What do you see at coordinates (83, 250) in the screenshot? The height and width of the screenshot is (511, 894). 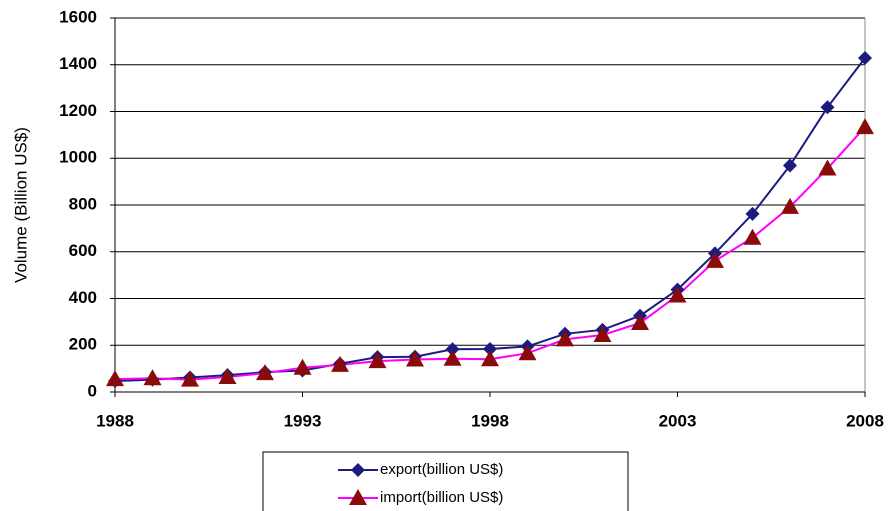 I see `y-tick-label: 600` at bounding box center [83, 250].